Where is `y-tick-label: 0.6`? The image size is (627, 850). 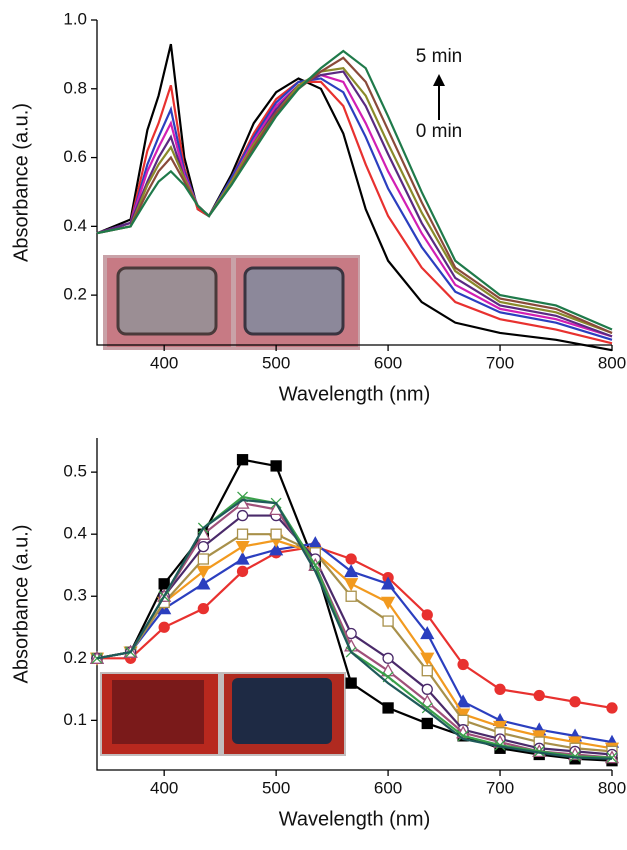 y-tick-label: 0.6 is located at coordinates (75, 156).